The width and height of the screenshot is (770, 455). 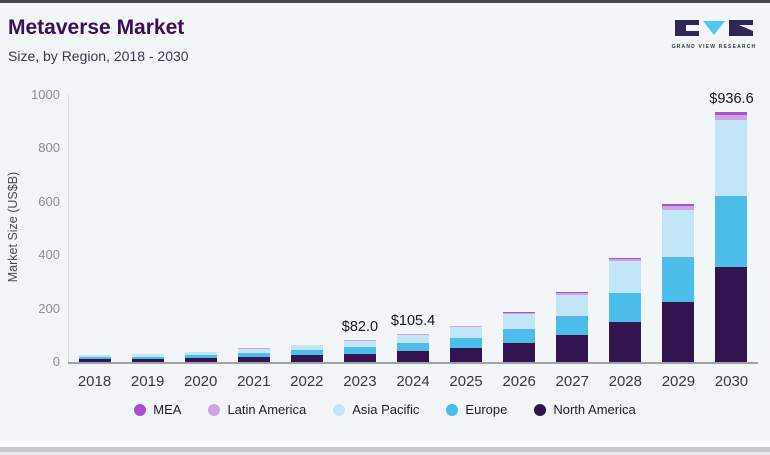 What do you see at coordinates (68, 228) in the screenshot?
I see `y-axis-line` at bounding box center [68, 228].